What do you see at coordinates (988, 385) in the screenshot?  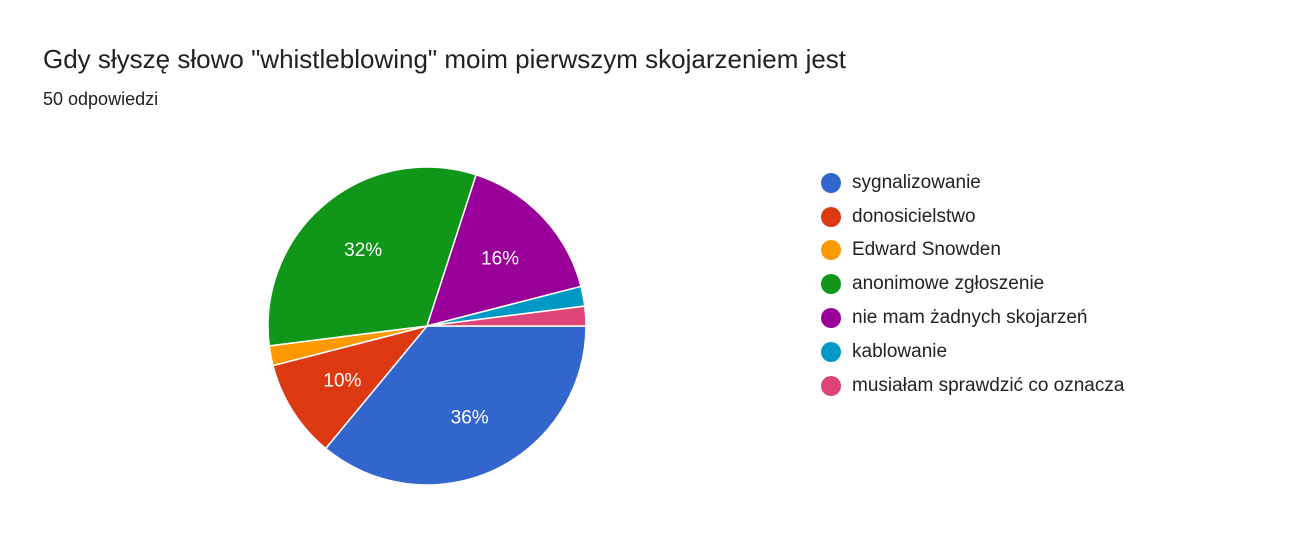 I see `legend-label: musiałam sprawdzić co oznacza` at bounding box center [988, 385].